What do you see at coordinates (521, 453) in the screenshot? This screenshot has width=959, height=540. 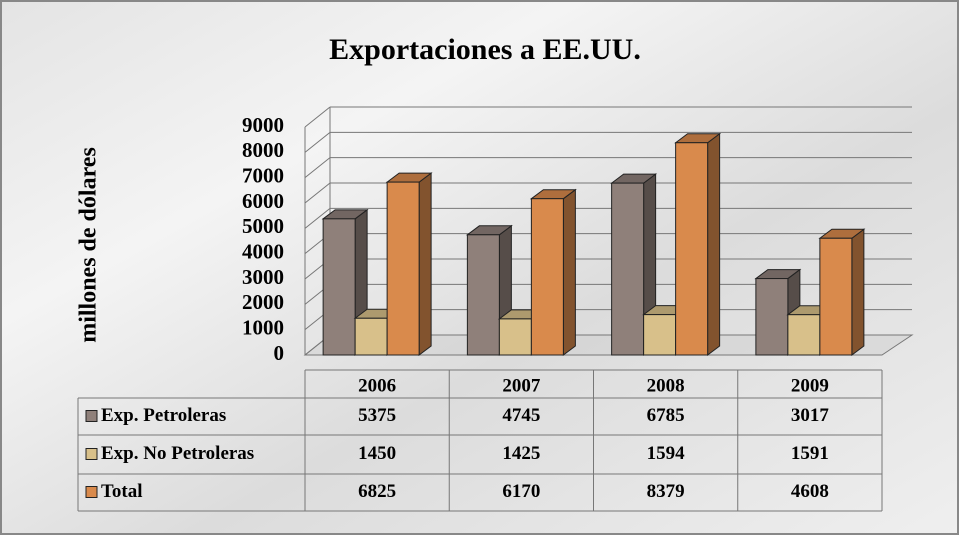 I see `table-value: 1425` at bounding box center [521, 453].